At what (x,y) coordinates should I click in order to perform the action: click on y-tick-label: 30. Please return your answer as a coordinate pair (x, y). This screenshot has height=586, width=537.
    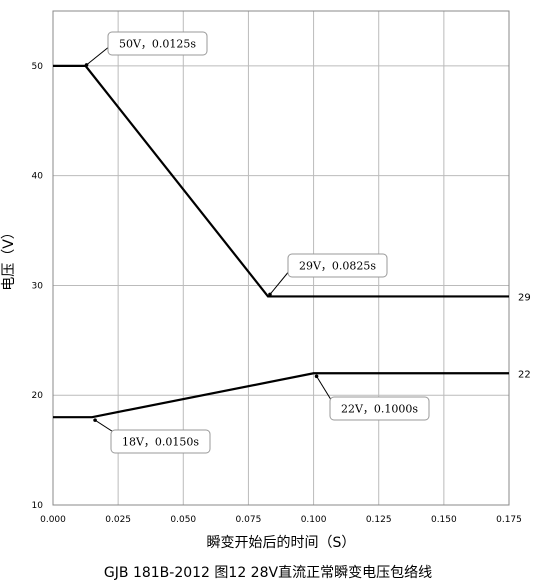
    Looking at the image, I should click on (38, 286).